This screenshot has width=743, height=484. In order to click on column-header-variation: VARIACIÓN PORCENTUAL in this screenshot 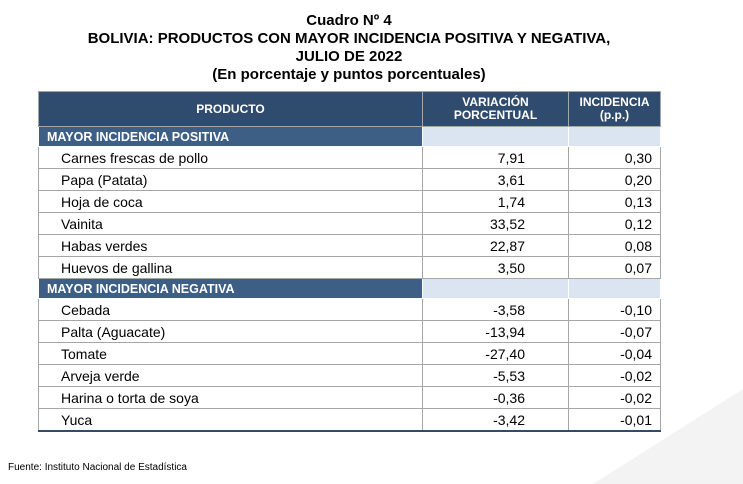, I will do `click(495, 109)`.